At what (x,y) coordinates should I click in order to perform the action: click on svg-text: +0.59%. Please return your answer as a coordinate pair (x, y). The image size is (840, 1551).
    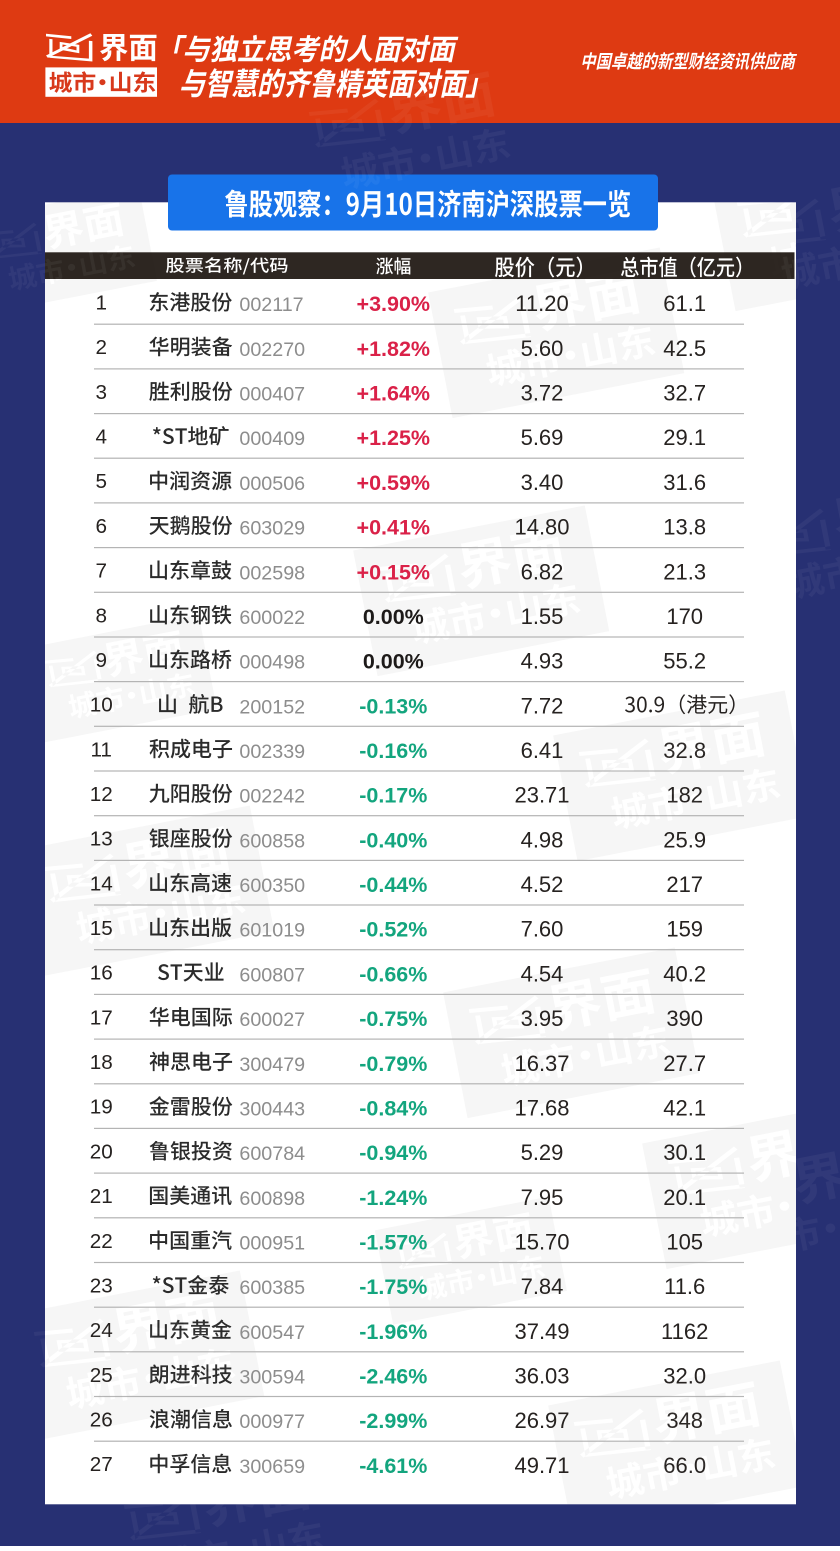
    Looking at the image, I should click on (394, 483).